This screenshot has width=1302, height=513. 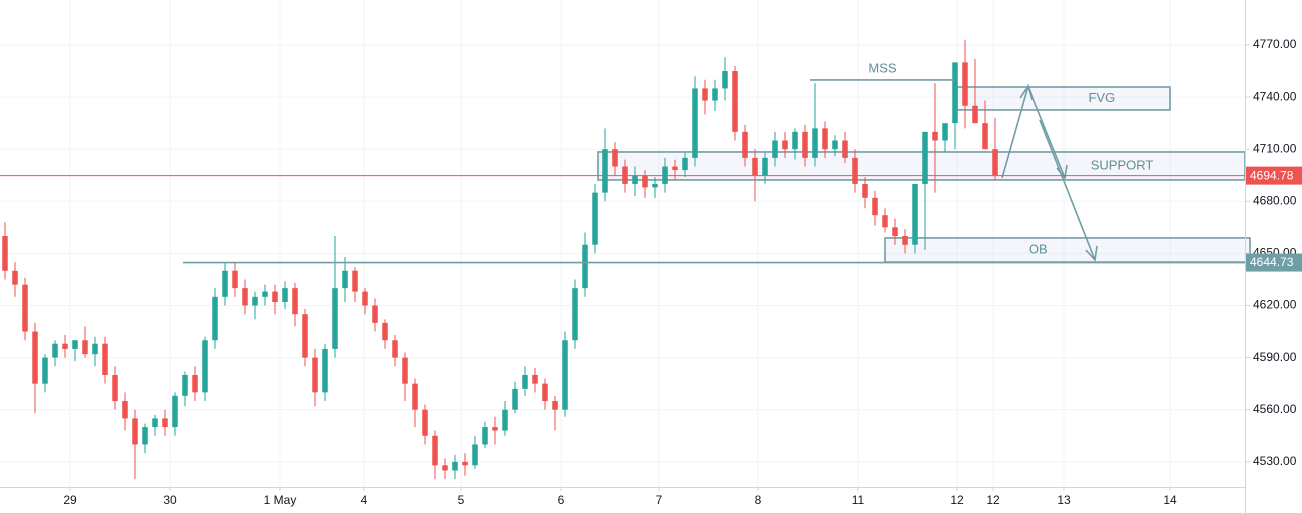 I want to click on y-tick-label: 4590.00, so click(x=1275, y=357).